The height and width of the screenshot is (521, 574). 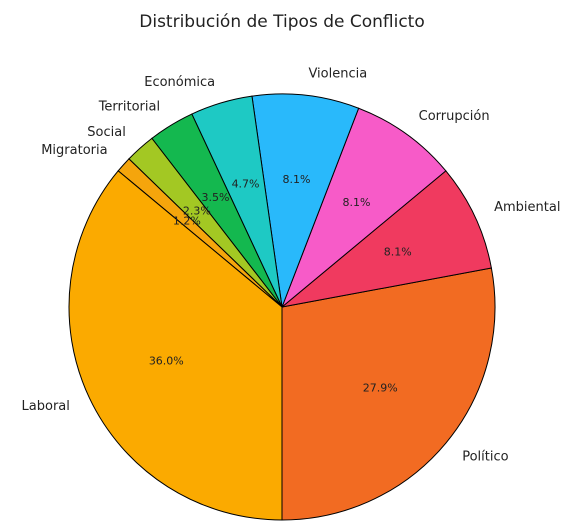 What do you see at coordinates (187, 221) in the screenshot?
I see `value-label: 1.2%` at bounding box center [187, 221].